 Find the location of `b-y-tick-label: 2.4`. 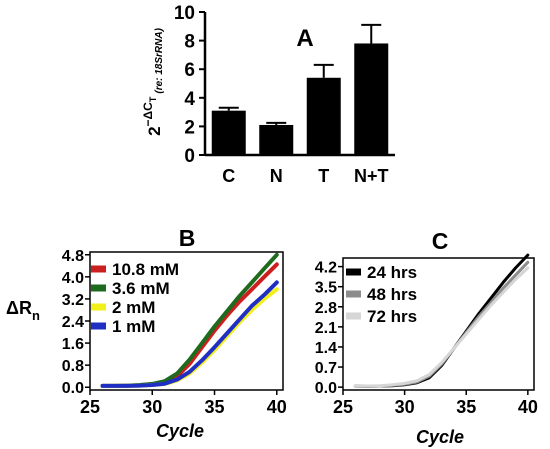

b-y-tick-label: 2.4 is located at coordinates (73, 322).